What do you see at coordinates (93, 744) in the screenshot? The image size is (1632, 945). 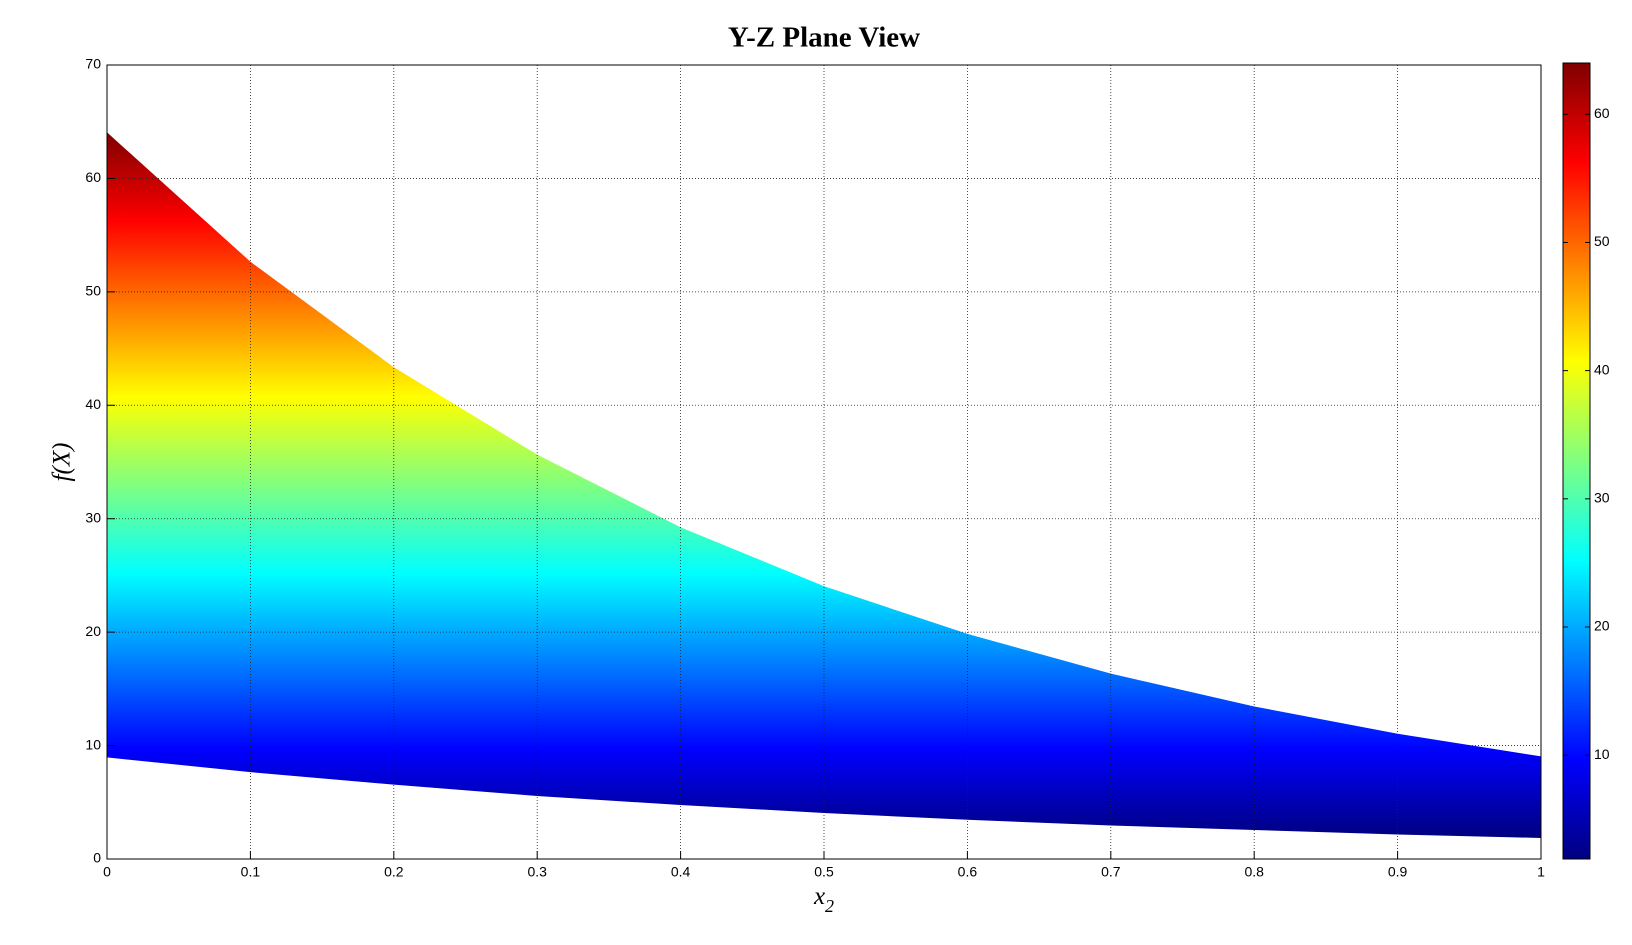 I see `y-tick-label: 10` at bounding box center [93, 744].